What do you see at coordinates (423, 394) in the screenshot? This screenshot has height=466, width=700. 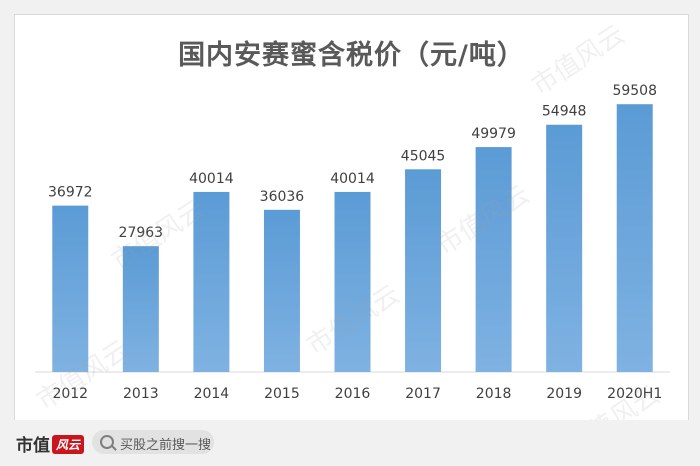 I see `x-tick-label-2017: 2017` at bounding box center [423, 394].